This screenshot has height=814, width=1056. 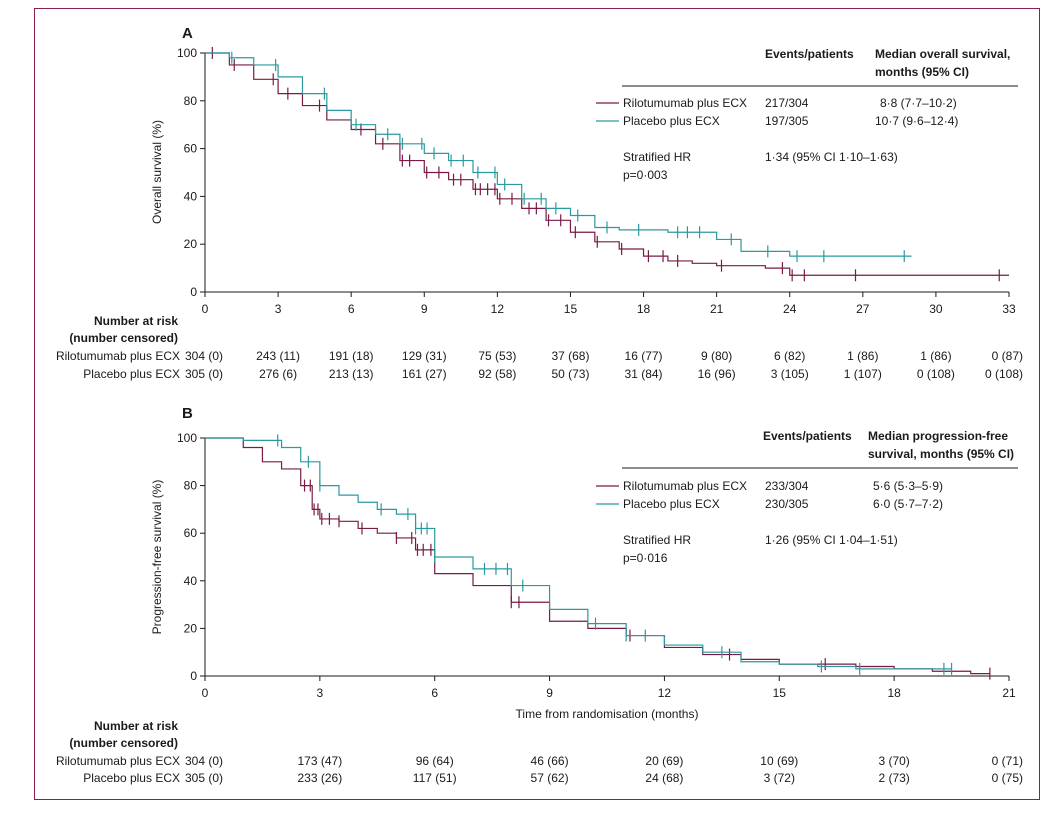 I want to click on panel-b-y-axis-title: Progression-free survival (%), so click(x=157, y=557).